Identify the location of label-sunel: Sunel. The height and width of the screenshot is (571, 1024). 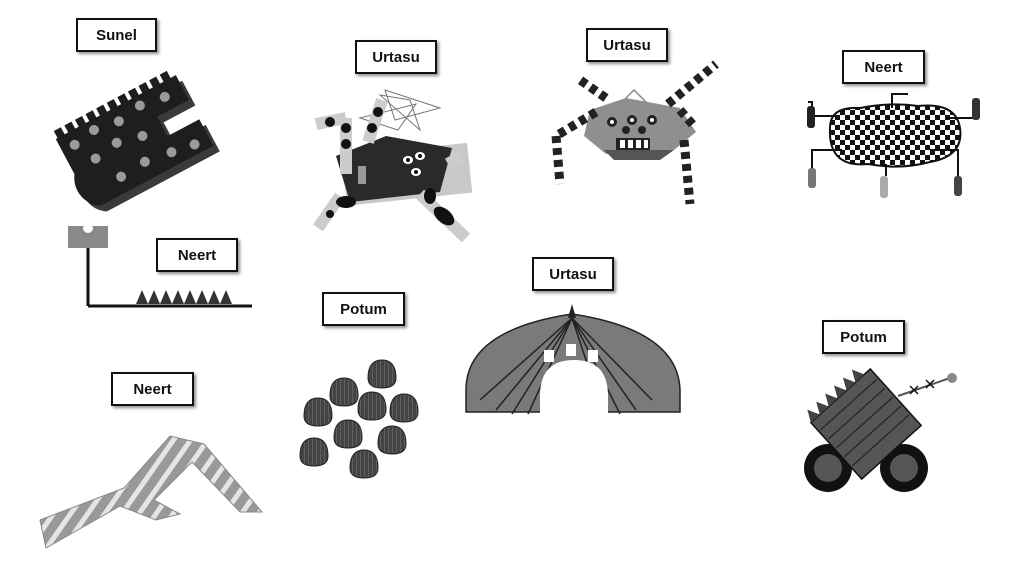
(116, 35).